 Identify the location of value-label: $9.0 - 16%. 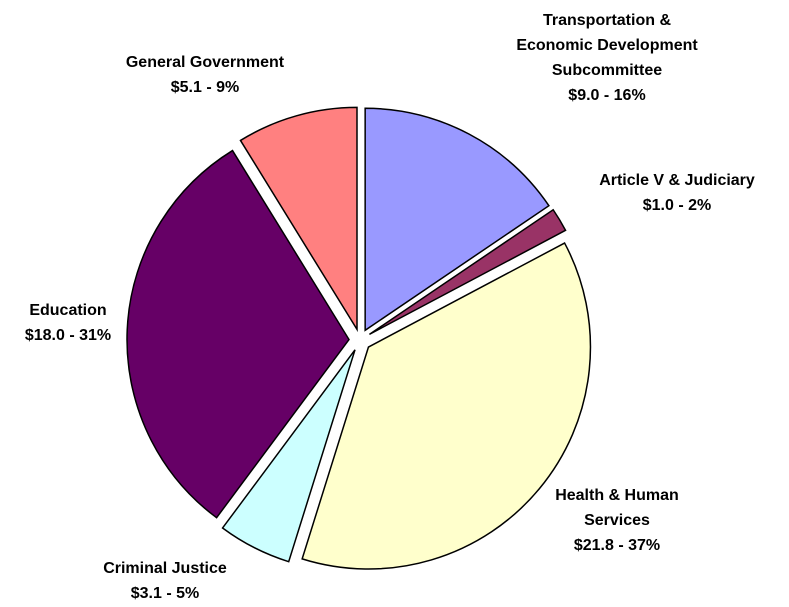
(607, 95).